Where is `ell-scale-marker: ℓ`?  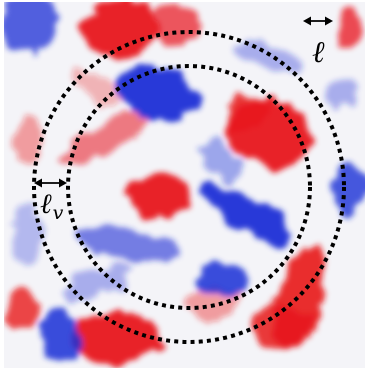
ell-scale-marker: ℓ is located at coordinates (318, 43).